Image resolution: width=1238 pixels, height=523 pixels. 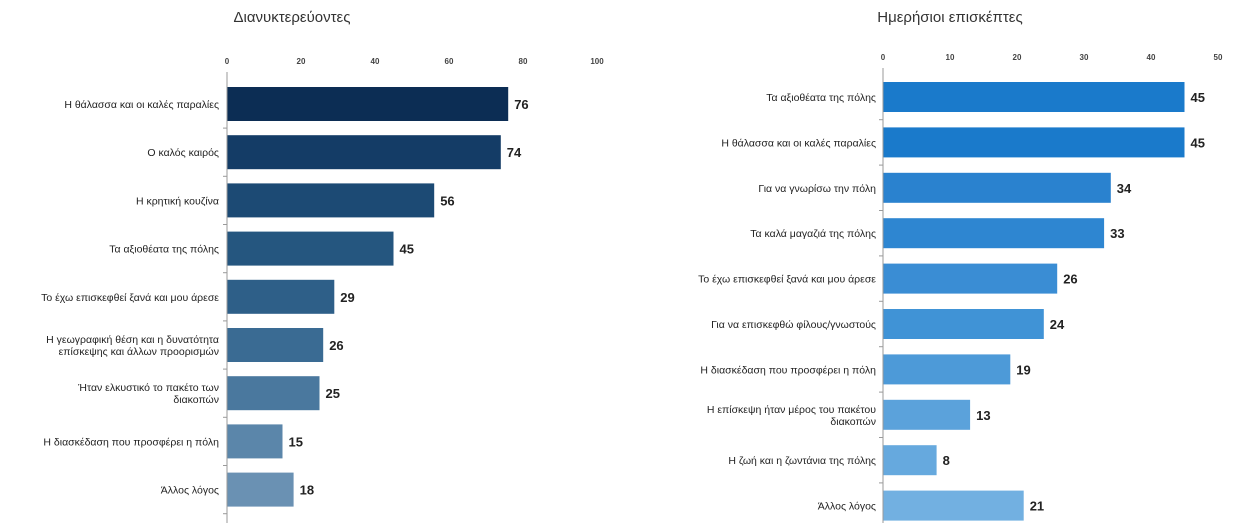 I want to click on left-category-label: Τα αξιοθέατα της πόλης, so click(x=164, y=250).